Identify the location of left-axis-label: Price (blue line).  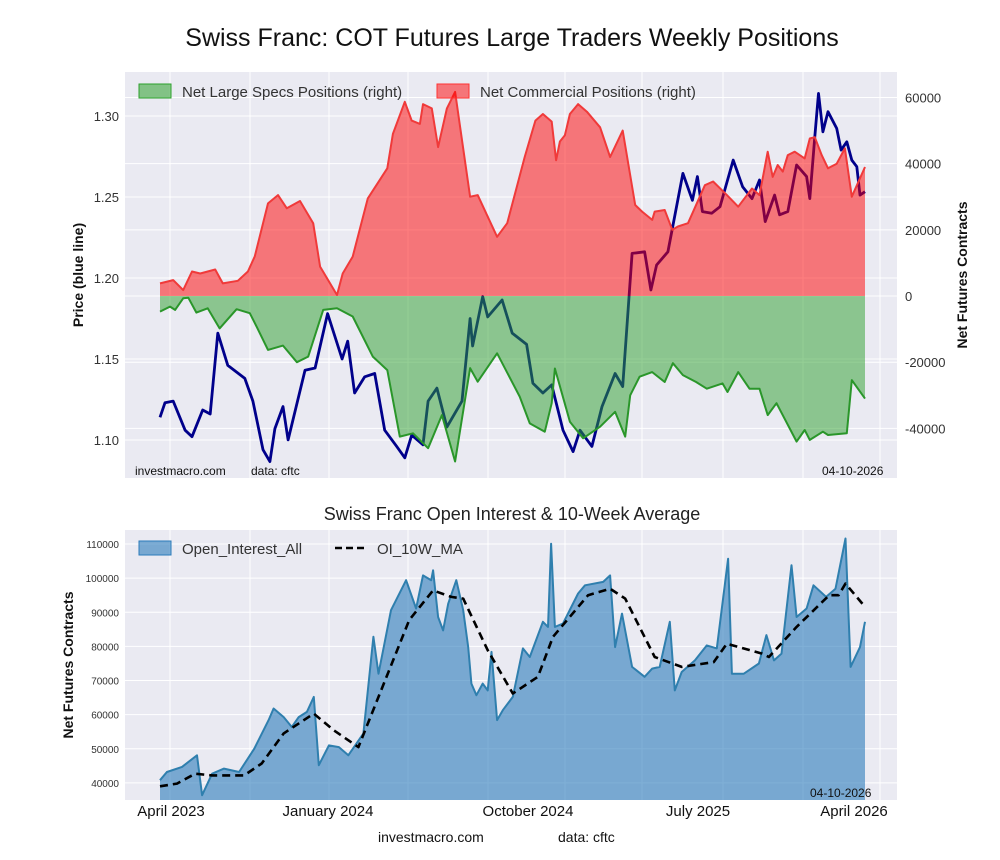
(78, 275).